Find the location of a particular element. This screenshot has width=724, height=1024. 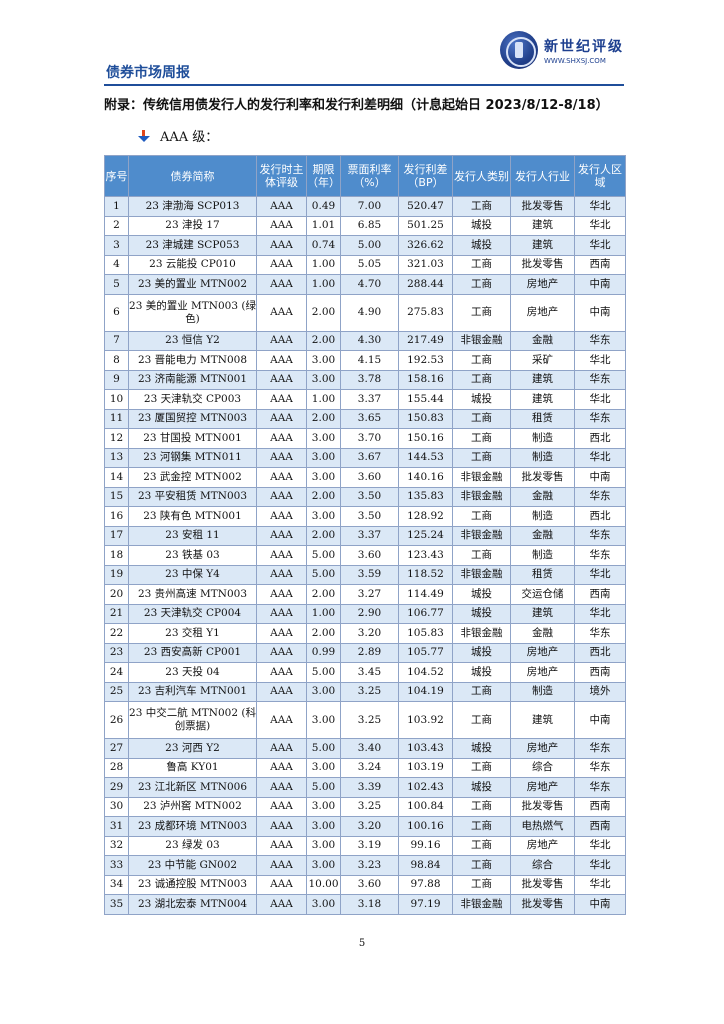

cell-spread: 125.24 is located at coordinates (425, 535).